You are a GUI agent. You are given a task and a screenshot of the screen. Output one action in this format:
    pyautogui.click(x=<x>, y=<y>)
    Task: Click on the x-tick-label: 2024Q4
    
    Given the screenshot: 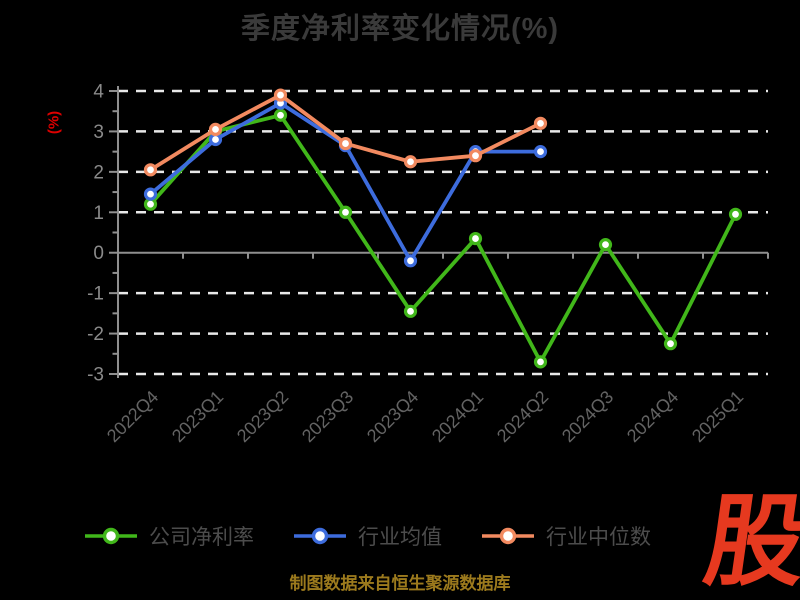 What is the action you would take?
    pyautogui.click(x=652, y=416)
    